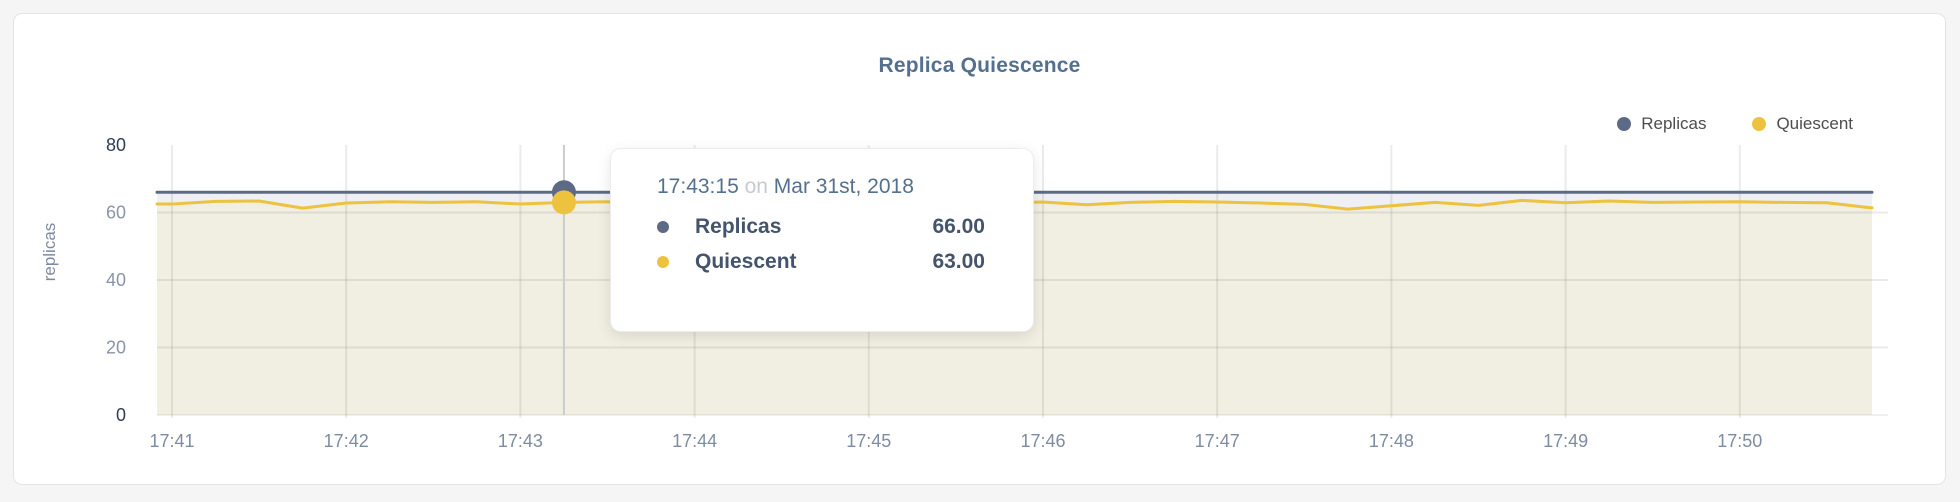 This screenshot has width=1960, height=502. I want to click on x-tick-label: 17:42, so click(346, 441).